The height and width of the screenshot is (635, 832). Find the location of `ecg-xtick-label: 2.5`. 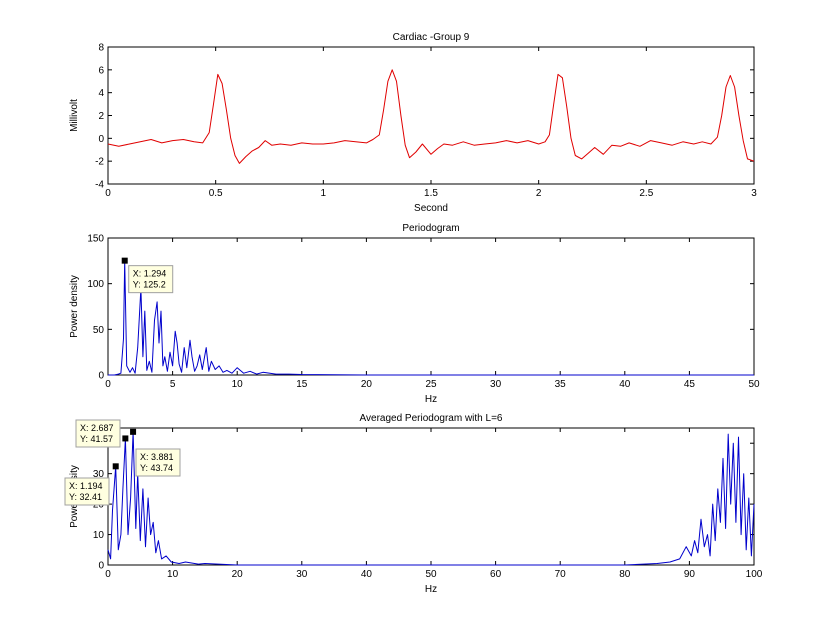

ecg-xtick-label: 2.5 is located at coordinates (646, 193).